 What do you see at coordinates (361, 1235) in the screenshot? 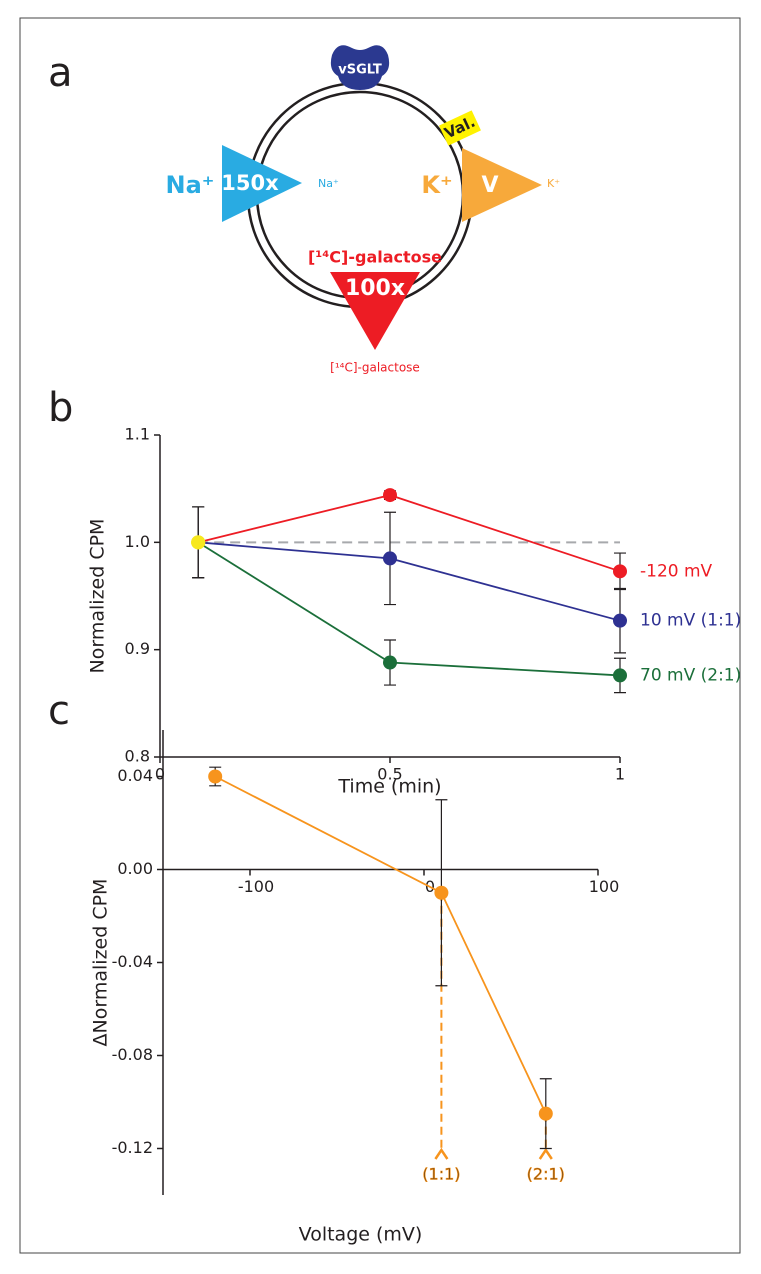
I see `x-axis-label: Voltage (mV)` at bounding box center [361, 1235].